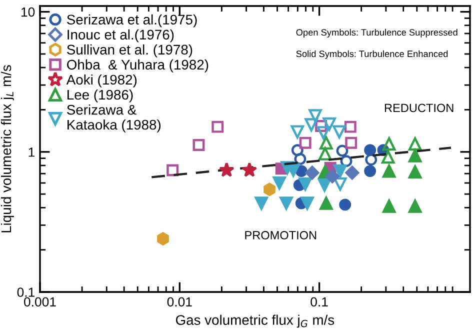  What do you see at coordinates (121, 35) in the screenshot?
I see `legend-label: Inouc et al.(1976)` at bounding box center [121, 35].